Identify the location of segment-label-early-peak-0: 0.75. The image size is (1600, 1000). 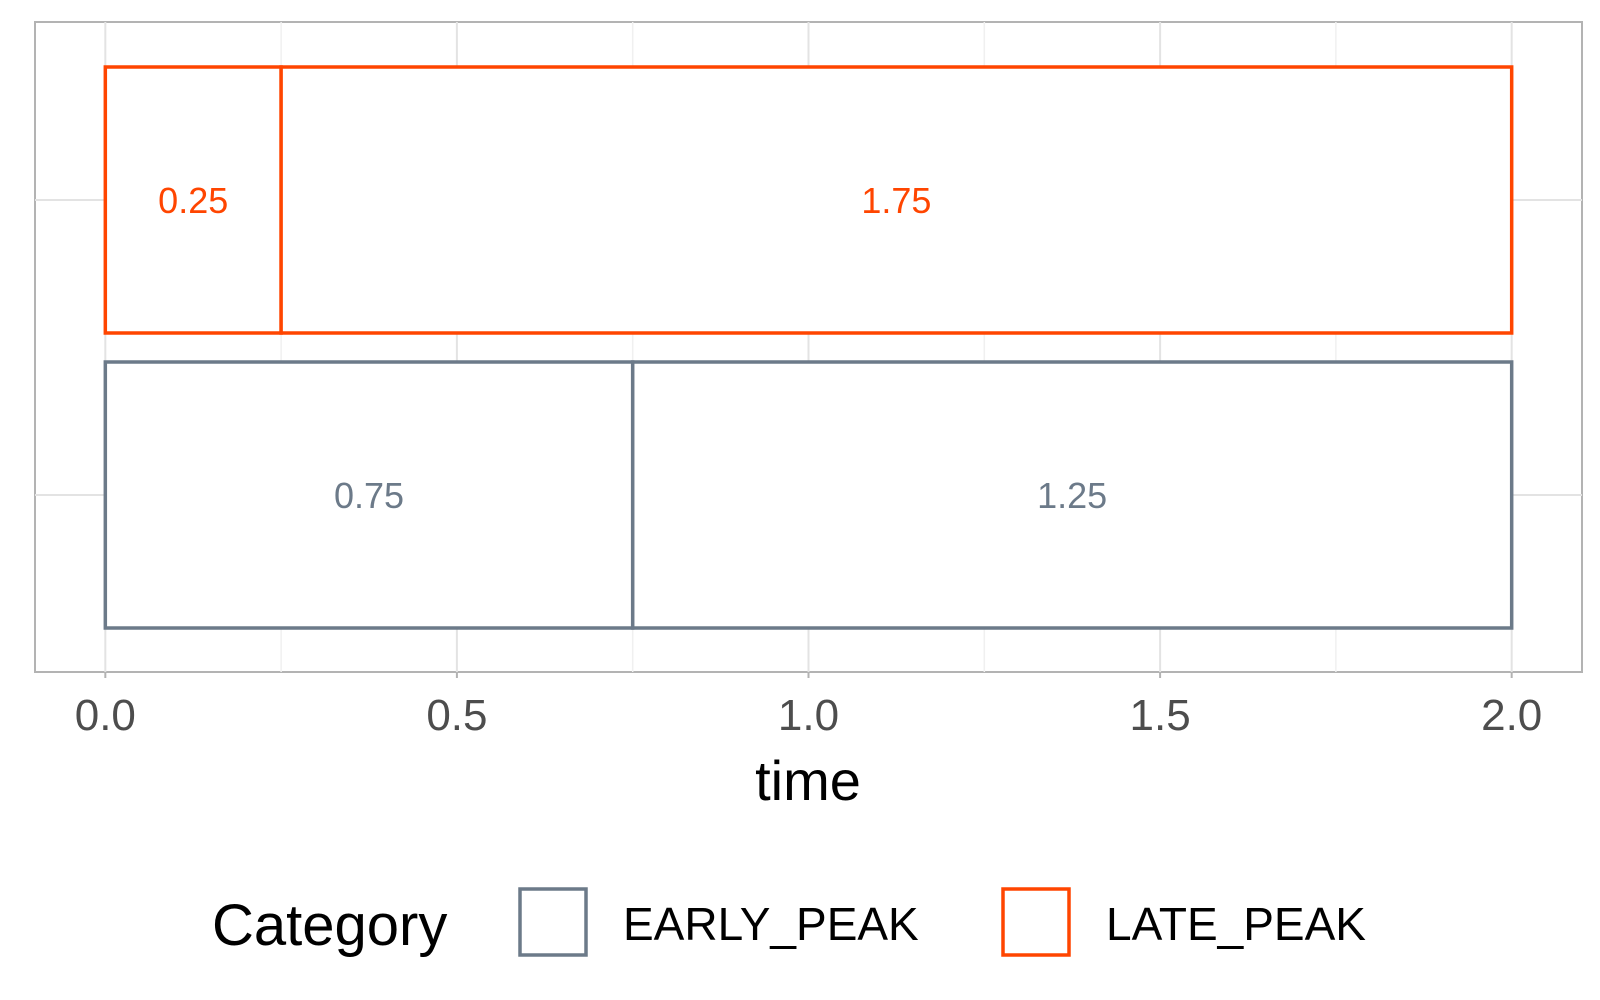
(369, 495).